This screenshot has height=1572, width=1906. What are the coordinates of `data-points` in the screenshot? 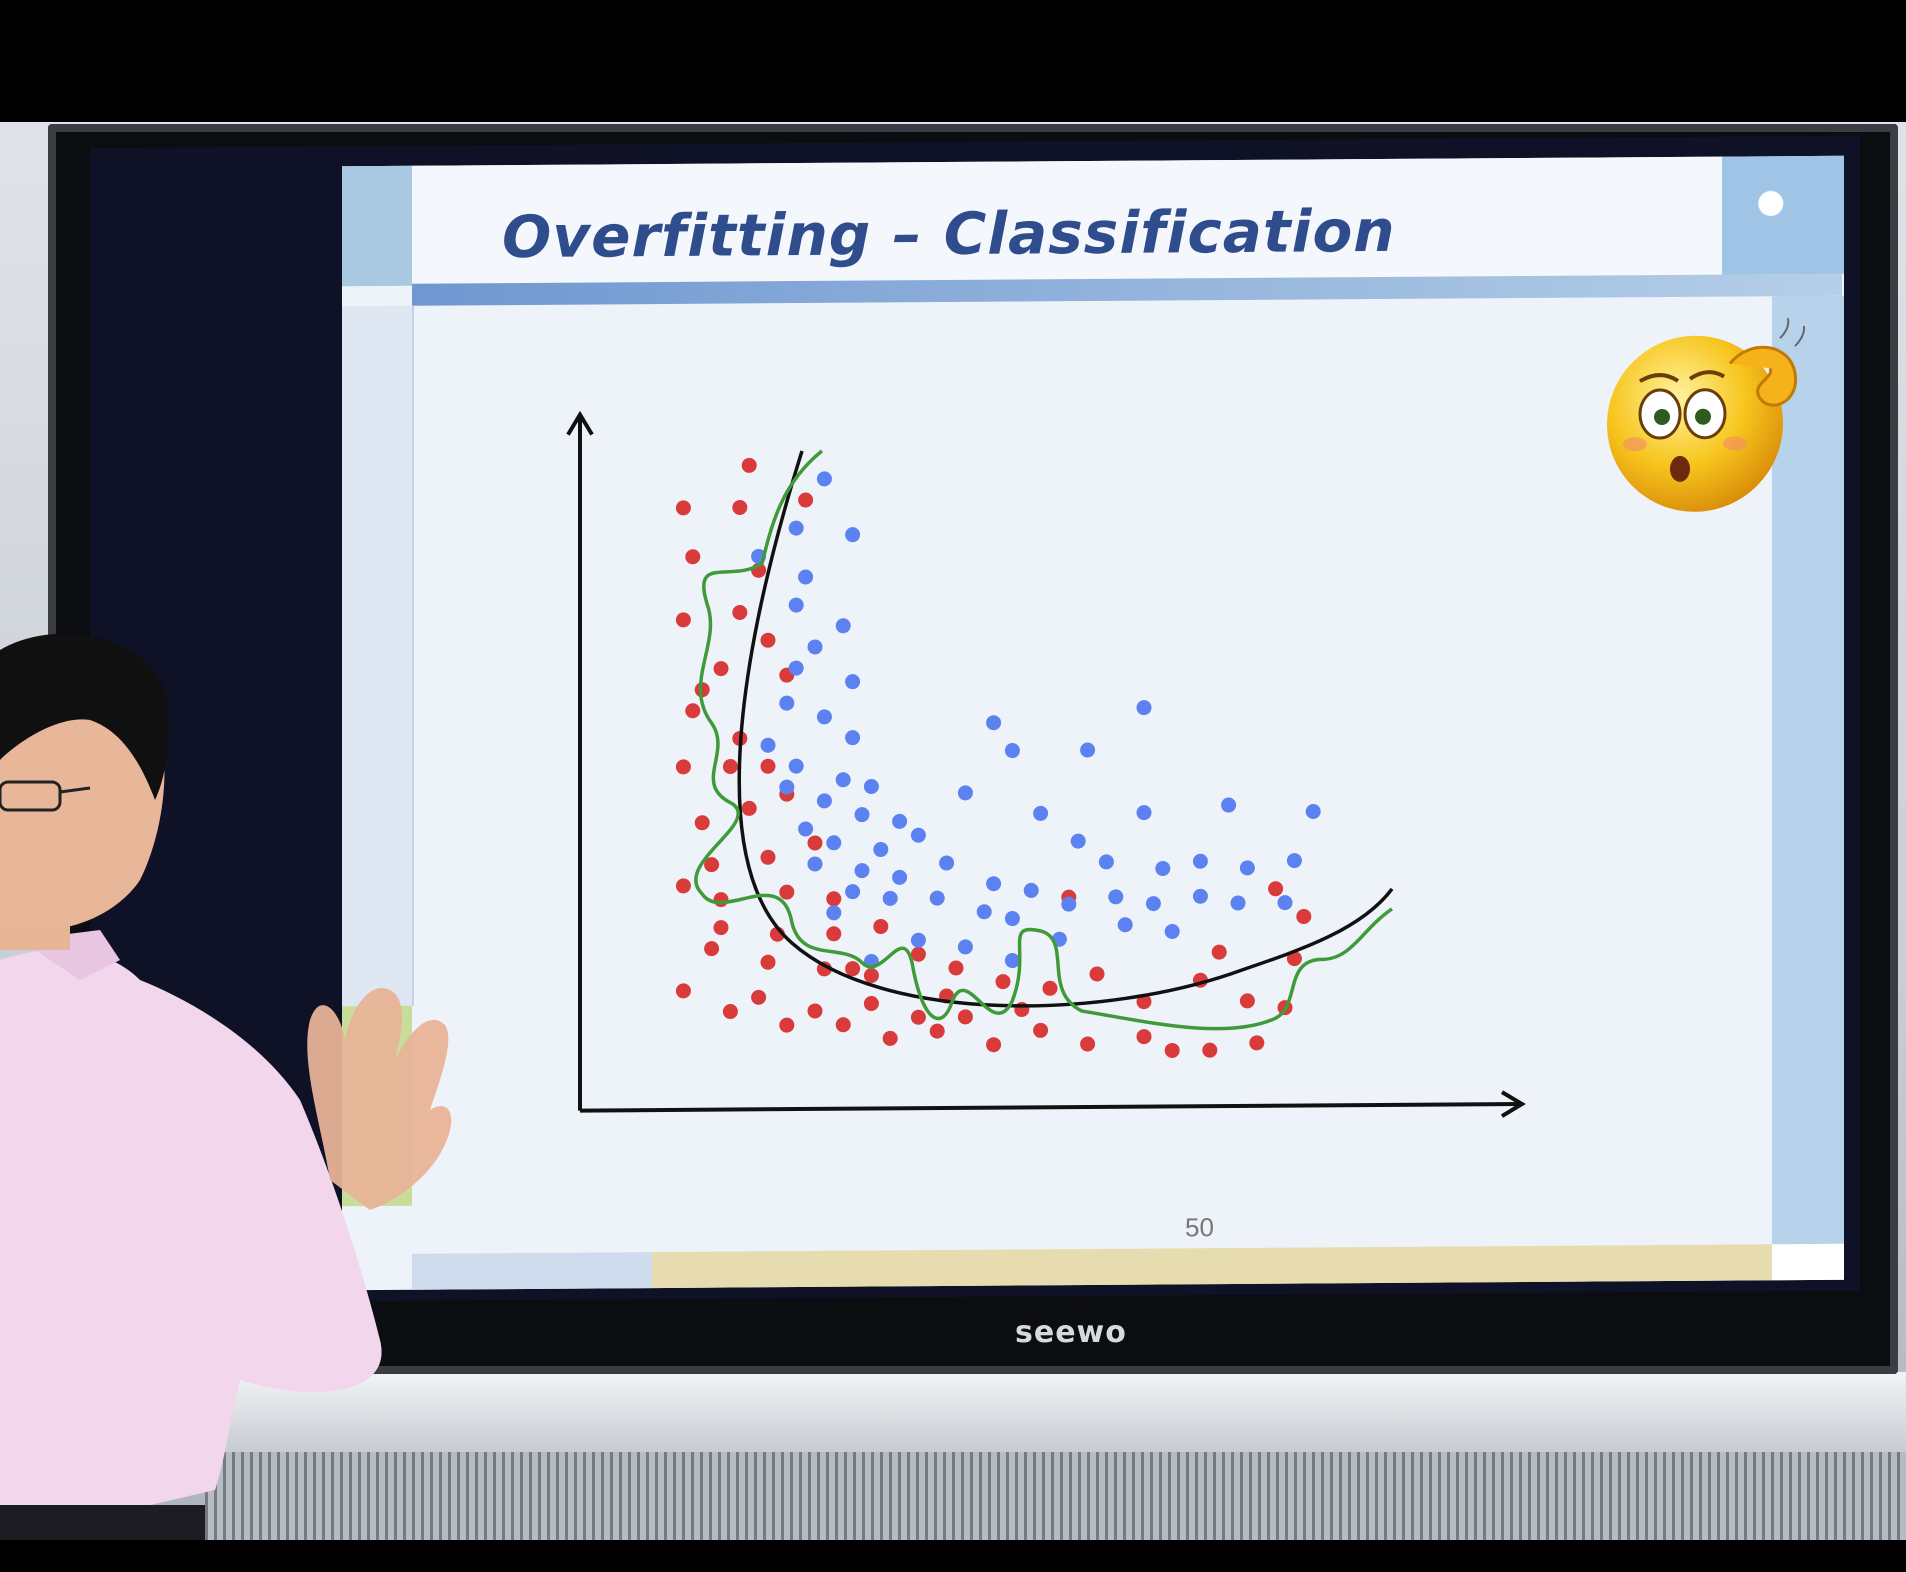 It's located at (998, 757).